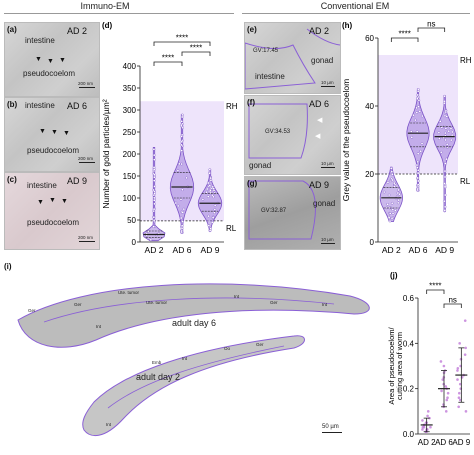  What do you see at coordinates (53, 222) in the screenshot?
I see `panel-c-pseudocoelom: pseudocoelom` at bounding box center [53, 222].